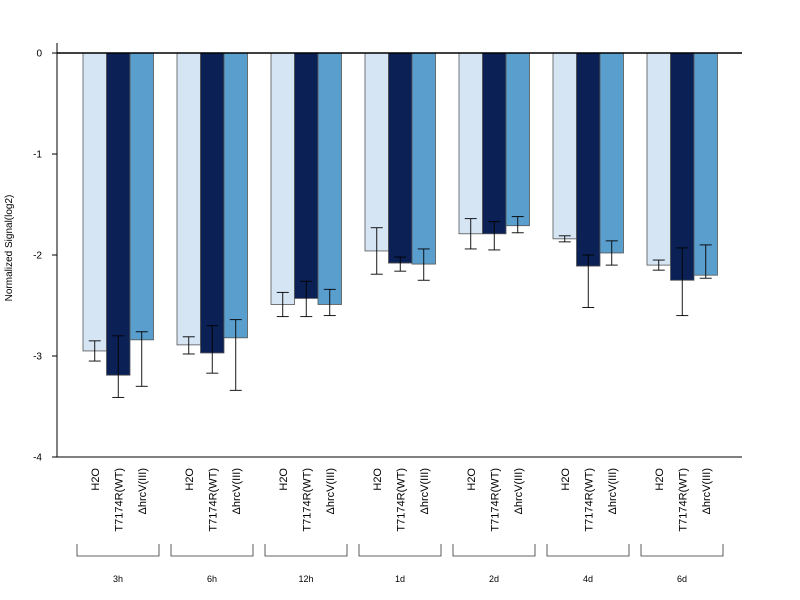  What do you see at coordinates (37, 357) in the screenshot?
I see `y-tick-label: -3` at bounding box center [37, 357].